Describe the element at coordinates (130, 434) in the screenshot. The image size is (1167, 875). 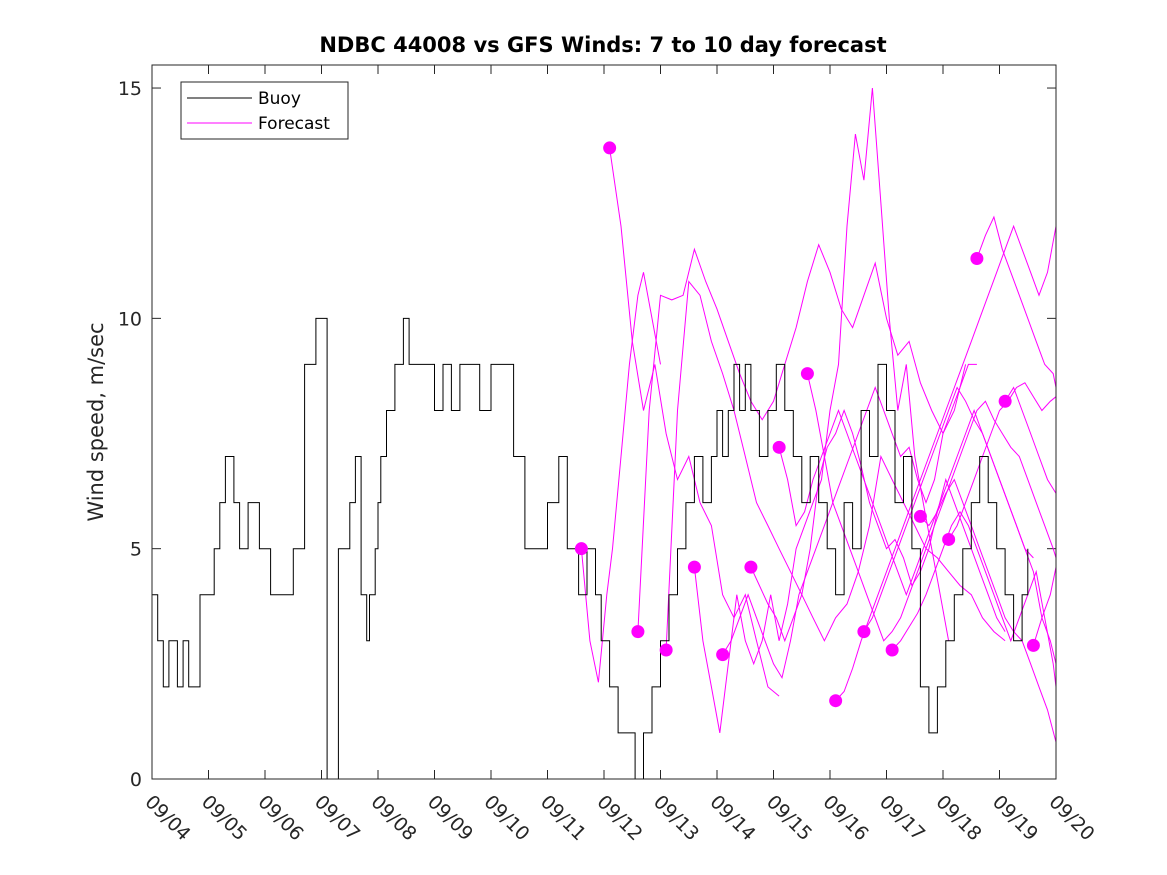
I see `y-tick-labels: 0 5 10 15` at that location.